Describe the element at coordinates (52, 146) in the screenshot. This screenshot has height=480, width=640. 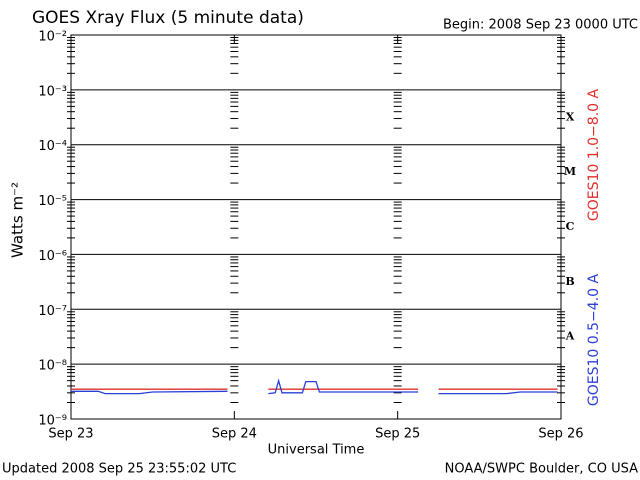
I see `y-tick-label: 10⁻⁴` at that location.